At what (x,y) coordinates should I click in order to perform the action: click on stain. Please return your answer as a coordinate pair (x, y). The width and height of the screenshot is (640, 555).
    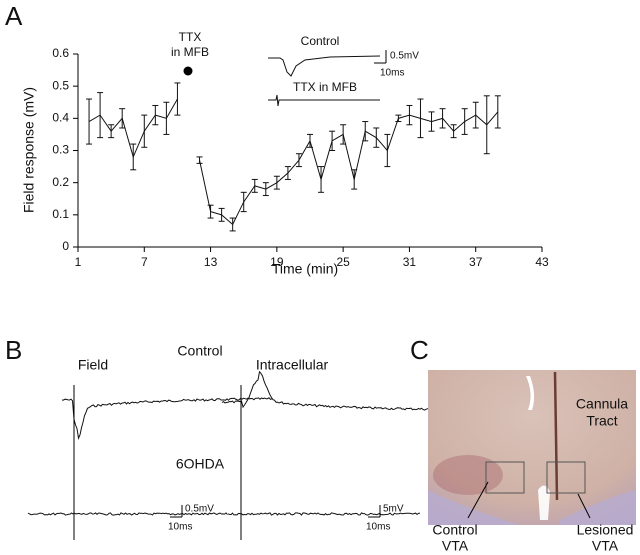
    Looking at the image, I should click on (468, 475).